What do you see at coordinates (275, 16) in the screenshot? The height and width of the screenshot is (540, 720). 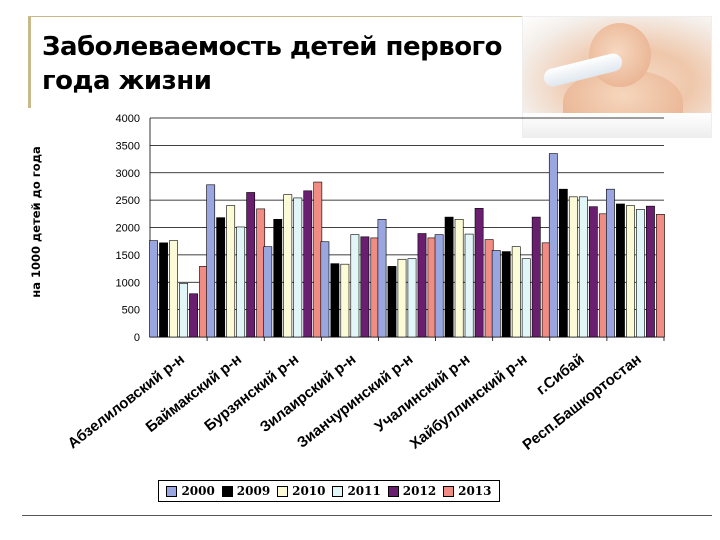 I see `title-frame-top` at bounding box center [275, 16].